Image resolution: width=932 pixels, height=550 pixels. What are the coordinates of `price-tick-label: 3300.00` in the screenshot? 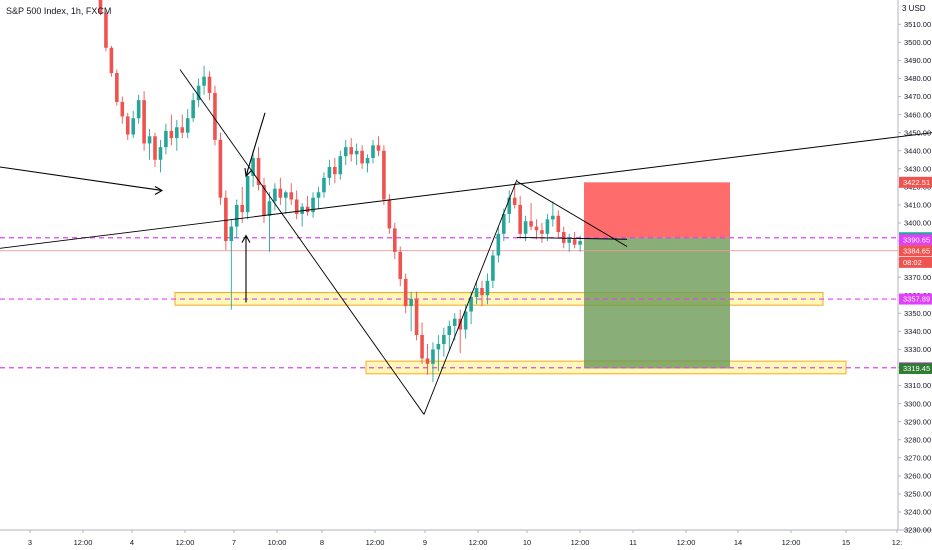 It's located at (917, 403).